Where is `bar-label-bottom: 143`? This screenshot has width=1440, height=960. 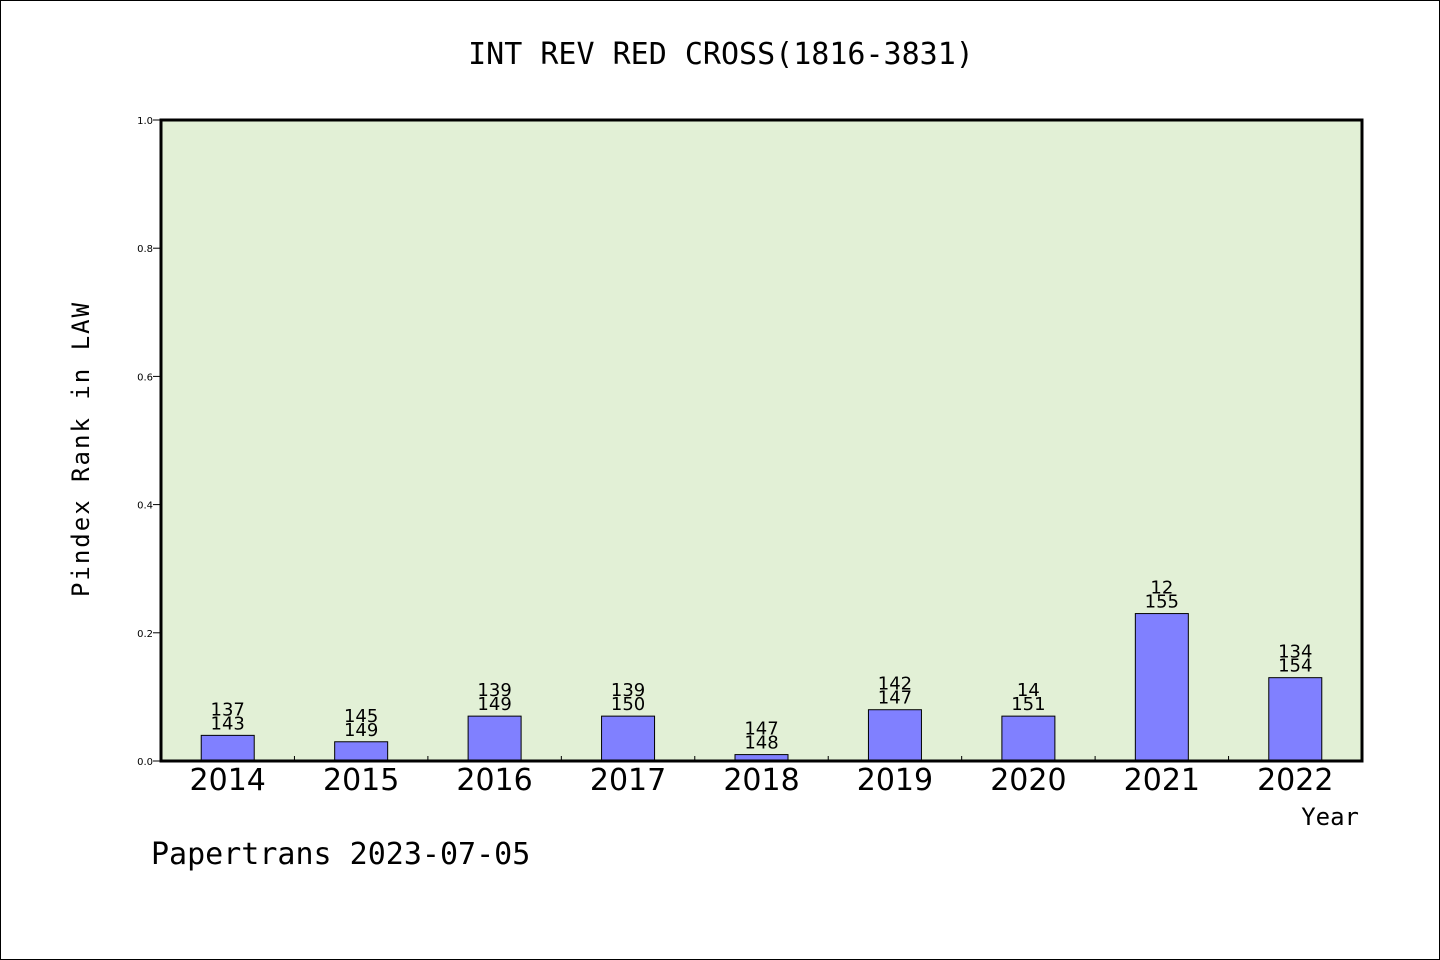 bar-label-bottom: 143 is located at coordinates (228, 723).